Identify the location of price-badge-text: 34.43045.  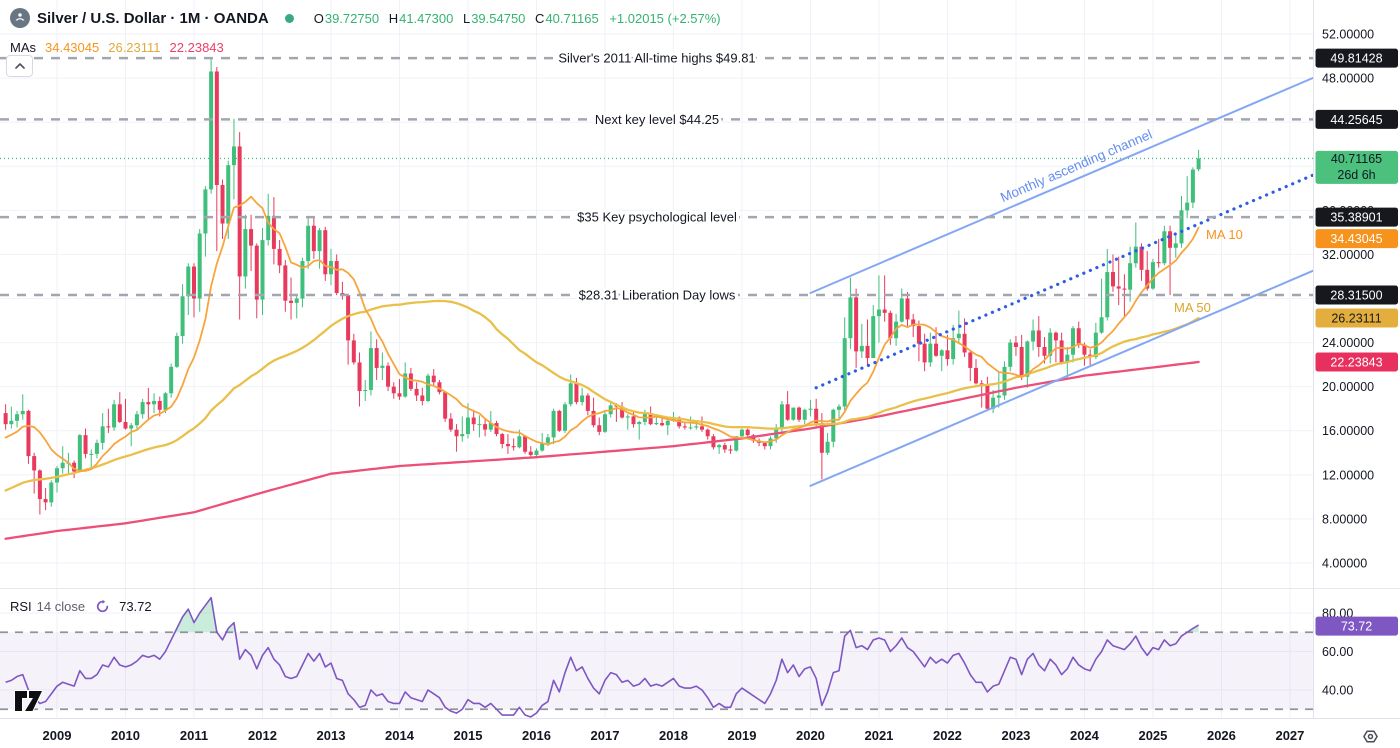
(1356, 239).